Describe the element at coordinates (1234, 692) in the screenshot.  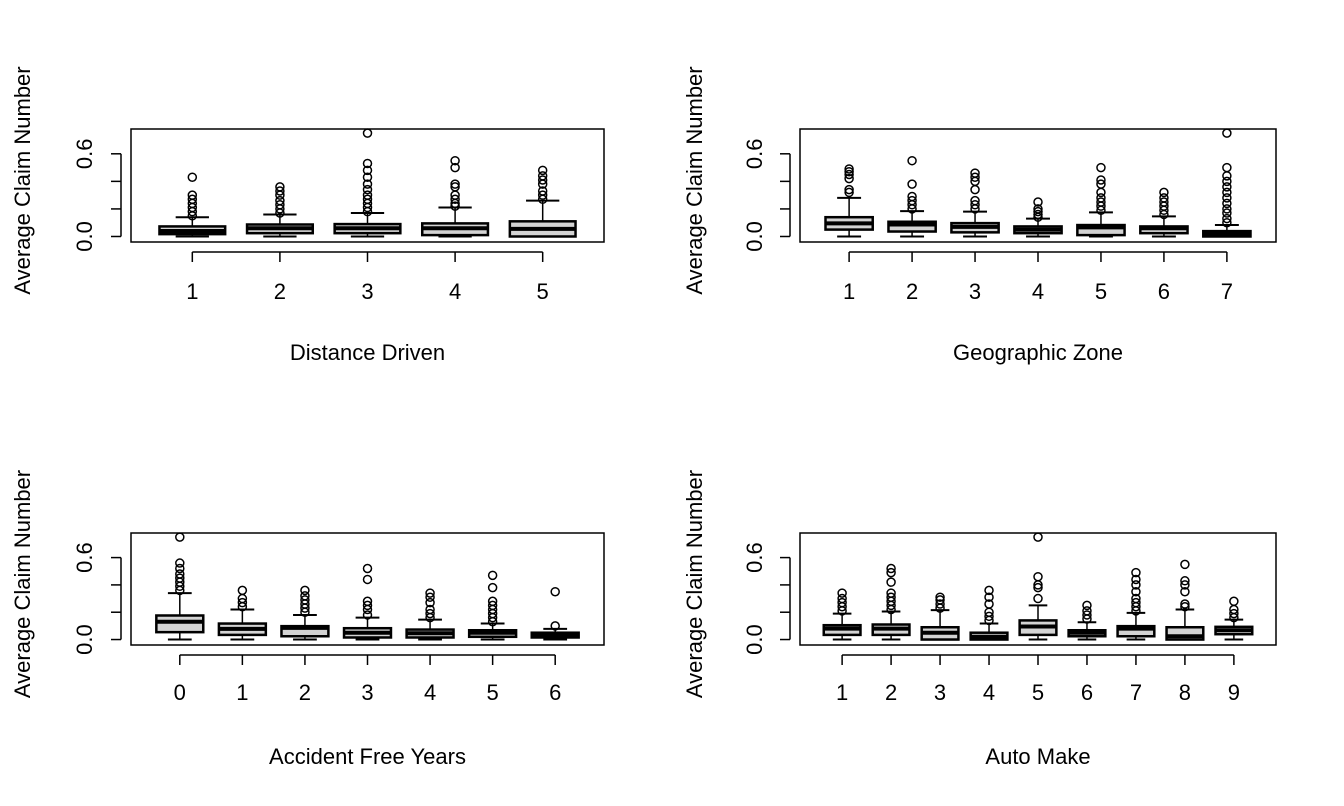
I see `x-tick-label: 9` at that location.